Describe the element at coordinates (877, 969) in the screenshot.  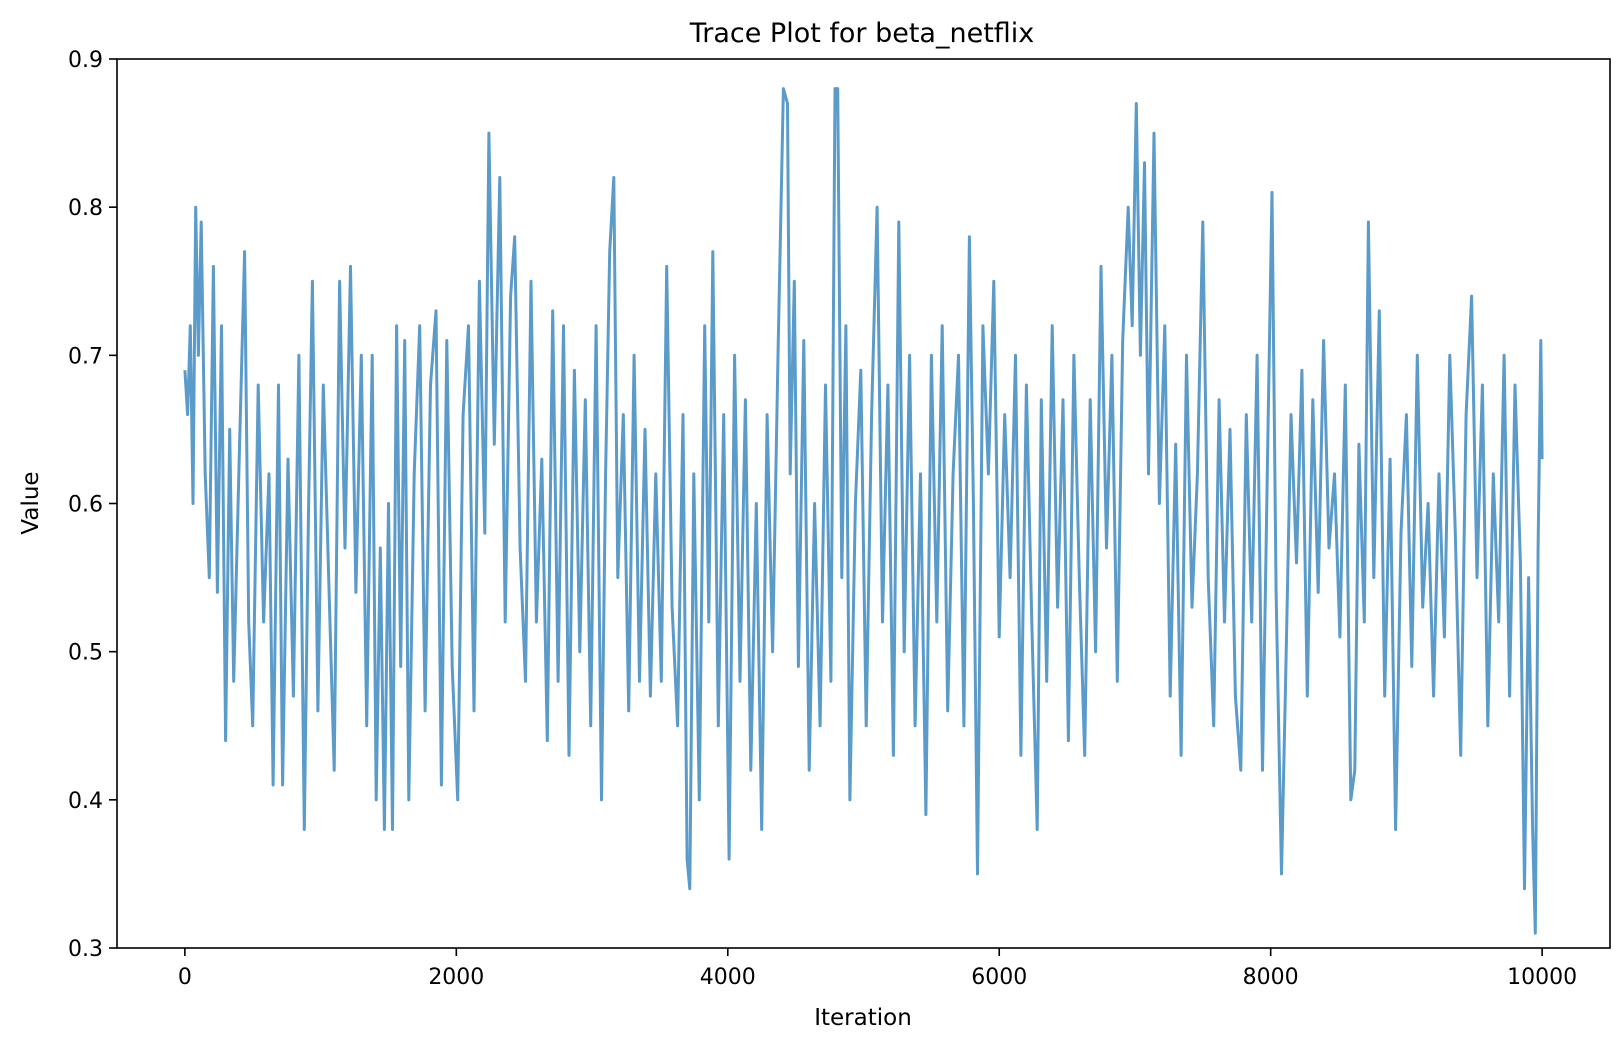
I see `x-axis: 0 2000 4000 6000 8000 10000` at that location.